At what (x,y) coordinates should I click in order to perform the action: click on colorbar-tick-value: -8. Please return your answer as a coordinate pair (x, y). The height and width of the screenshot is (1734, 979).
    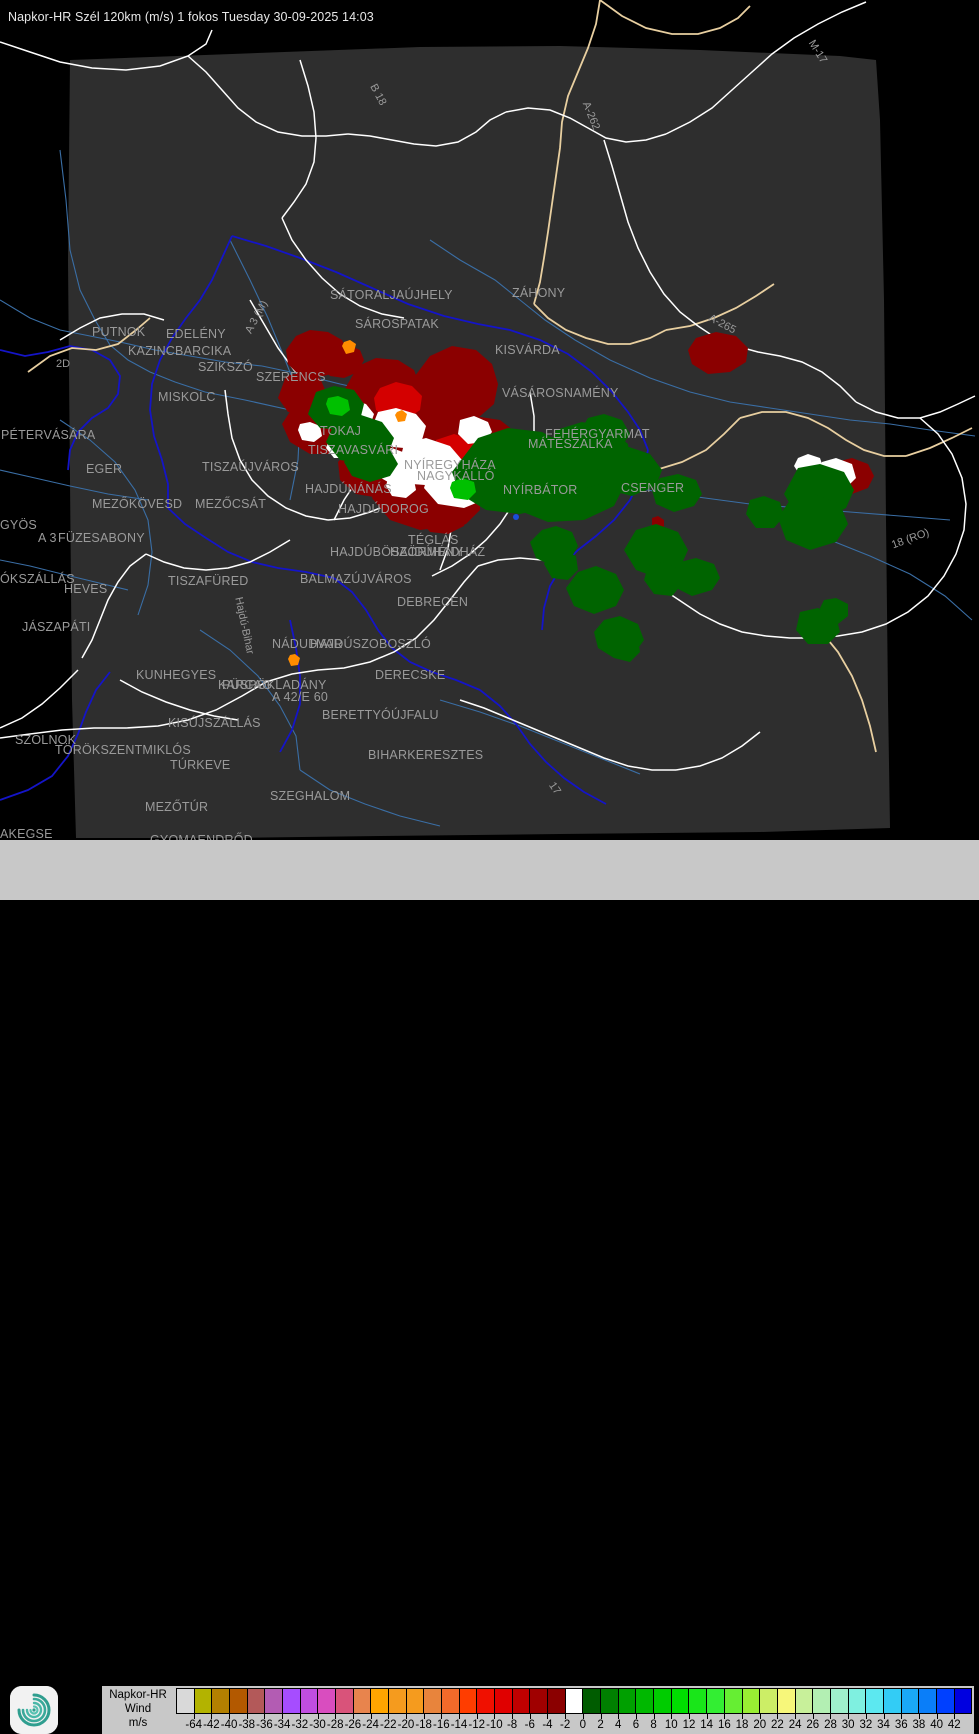
    Looking at the image, I should click on (512, 1725).